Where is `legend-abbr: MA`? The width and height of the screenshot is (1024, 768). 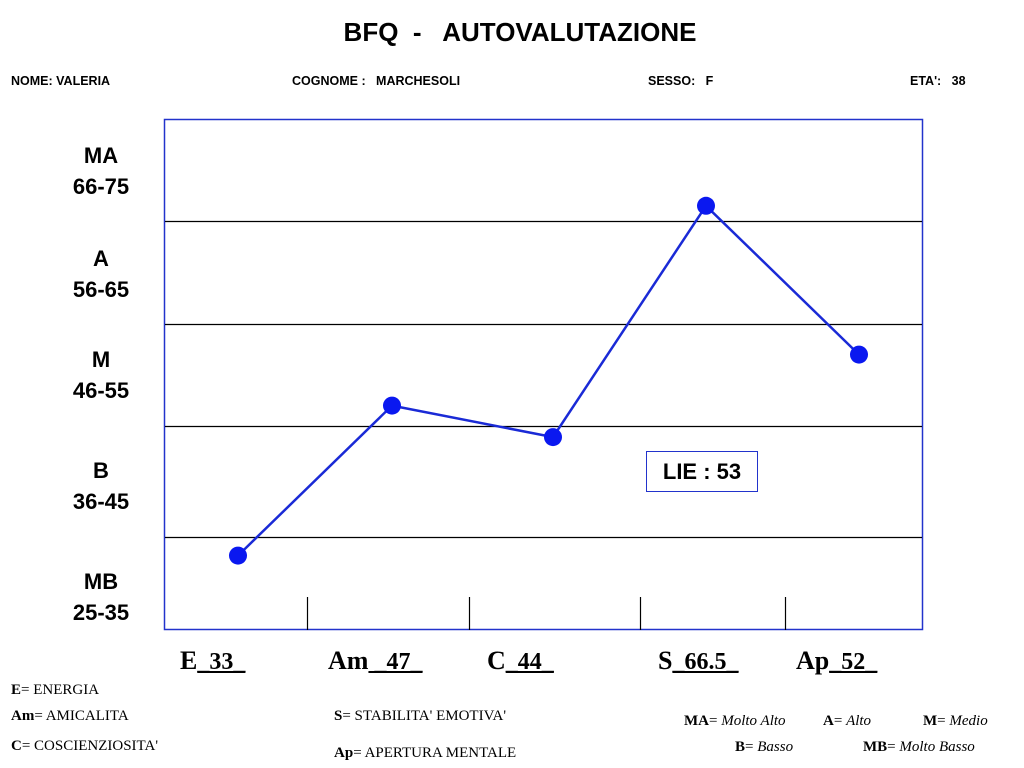 legend-abbr: MA is located at coordinates (696, 721).